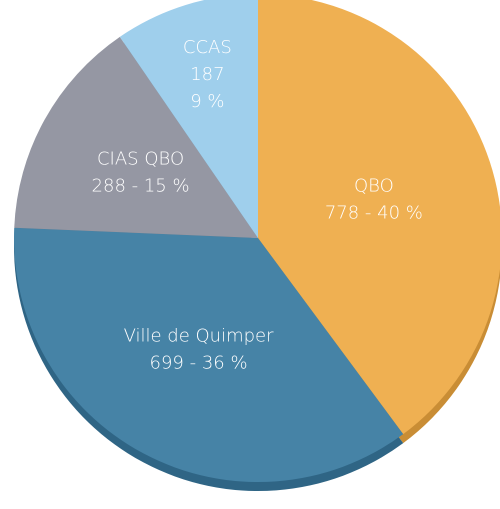 The height and width of the screenshot is (509, 500). What do you see at coordinates (140, 159) in the screenshot?
I see `slice-label: CIAS QBO` at bounding box center [140, 159].